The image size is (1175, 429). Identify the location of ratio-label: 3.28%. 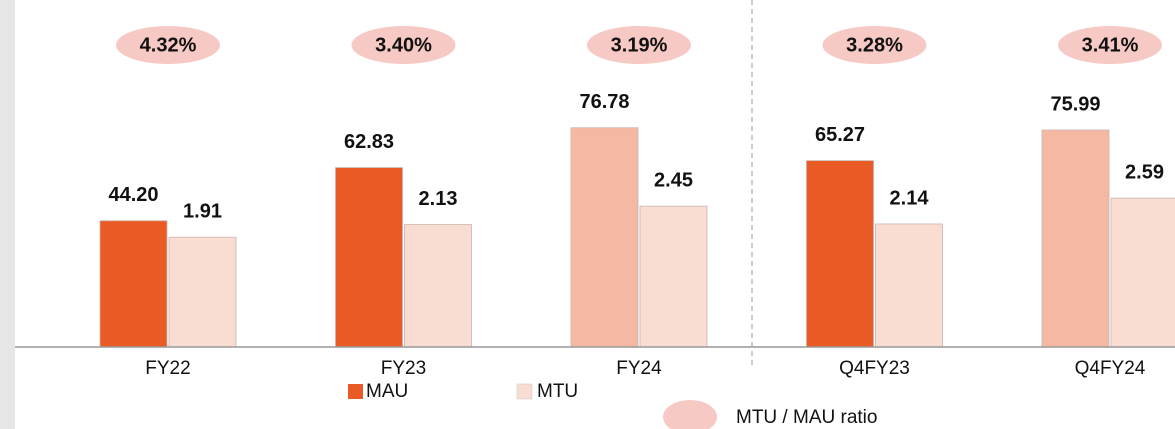
(874, 45).